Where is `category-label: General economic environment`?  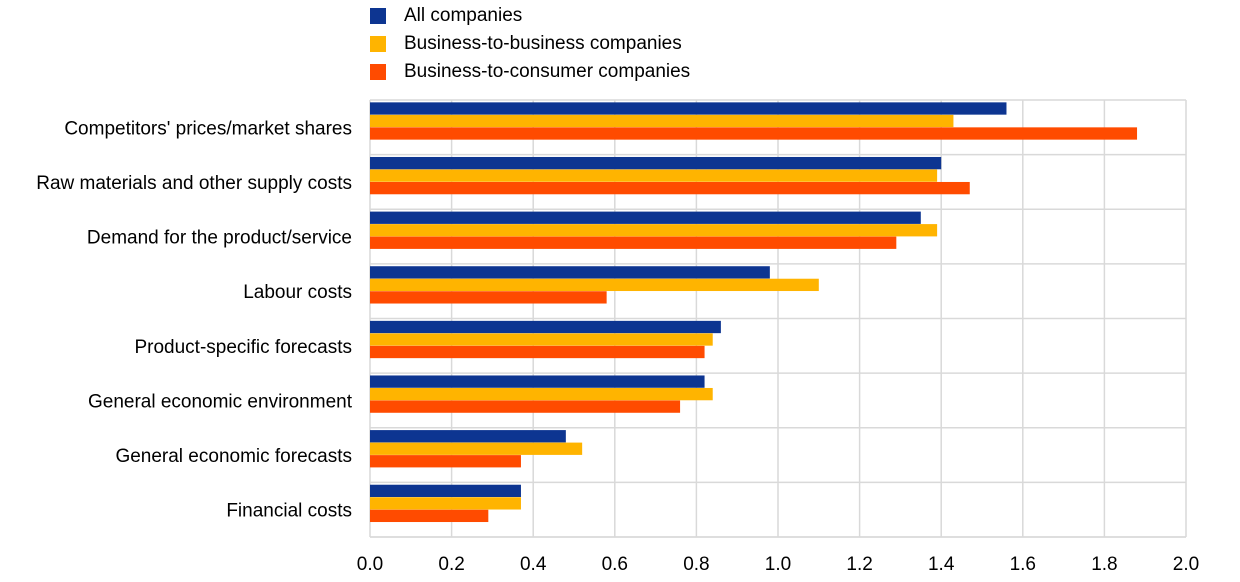 category-label: General economic environment is located at coordinates (220, 401).